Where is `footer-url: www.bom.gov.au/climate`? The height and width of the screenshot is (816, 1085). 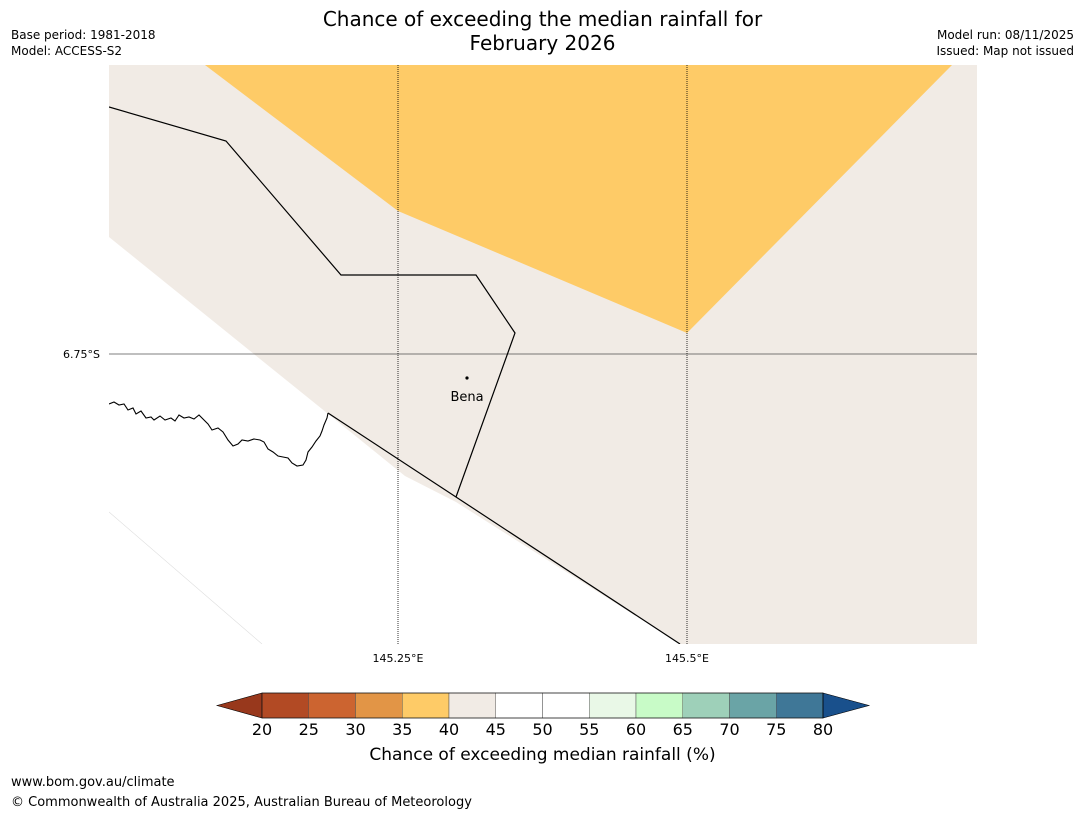 footer-url: www.bom.gov.au/climate is located at coordinates (93, 782).